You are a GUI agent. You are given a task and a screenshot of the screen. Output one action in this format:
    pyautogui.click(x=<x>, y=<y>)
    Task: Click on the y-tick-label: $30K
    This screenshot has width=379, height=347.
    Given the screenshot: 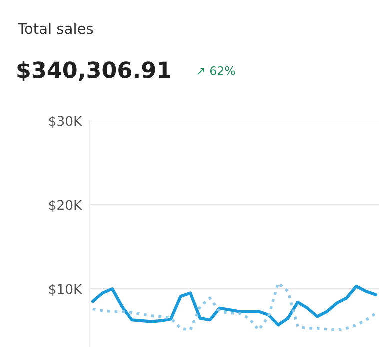 What is the action you would take?
    pyautogui.click(x=65, y=122)
    